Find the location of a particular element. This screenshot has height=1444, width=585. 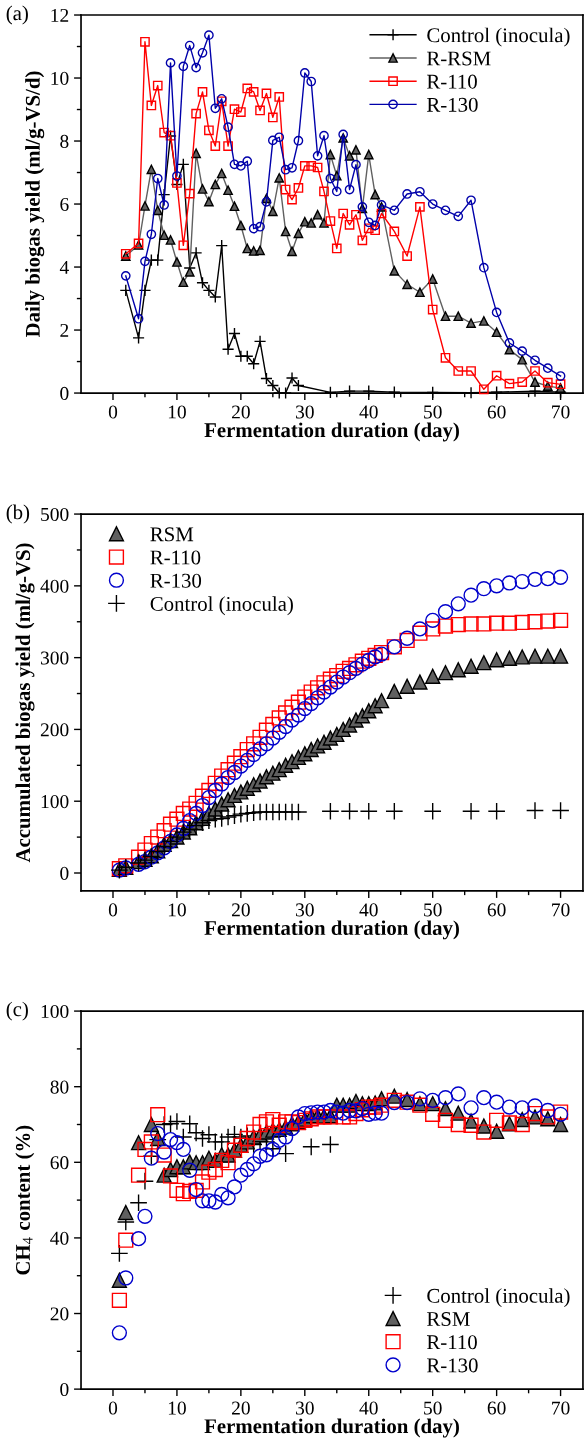

y-tick-label: 8 is located at coordinates (64, 141).